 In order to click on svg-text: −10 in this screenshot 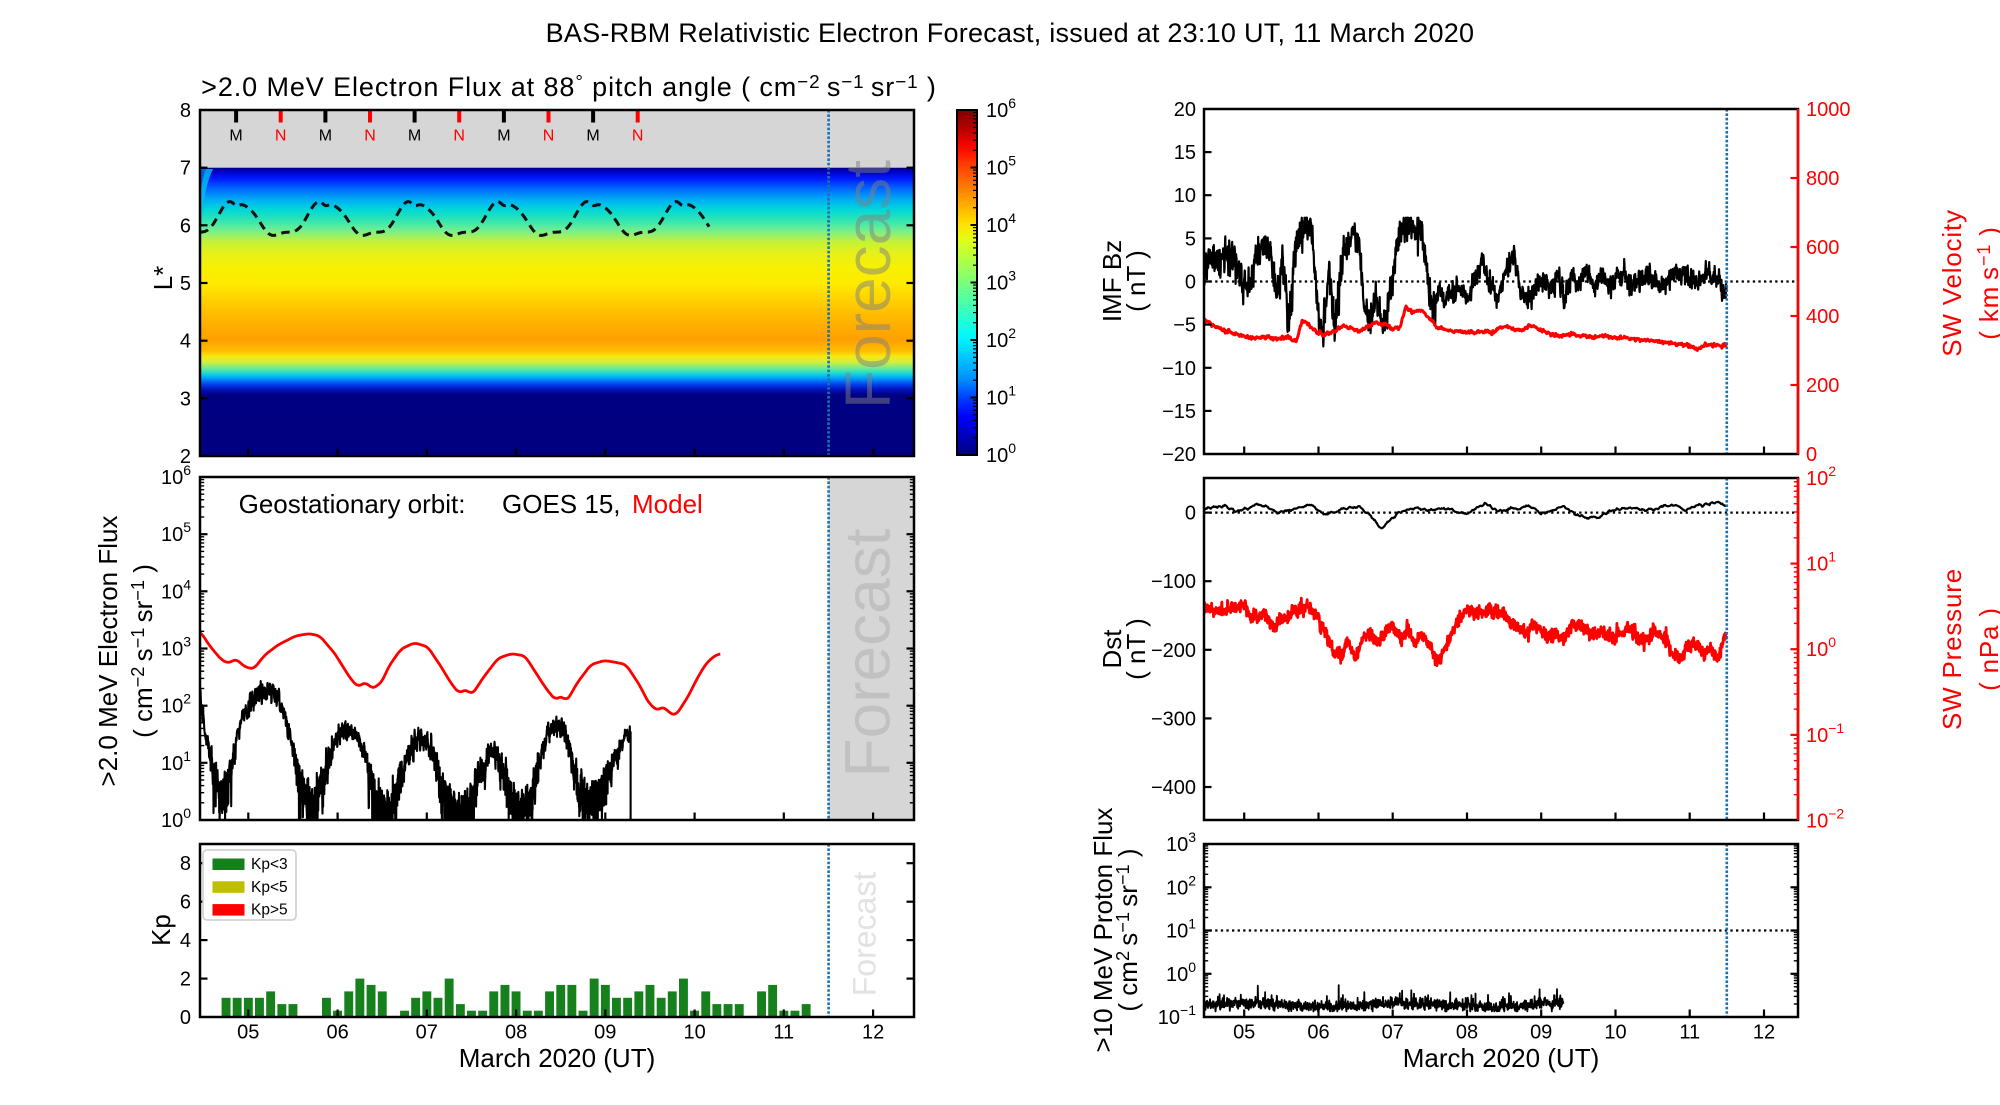, I will do `click(1179, 369)`.